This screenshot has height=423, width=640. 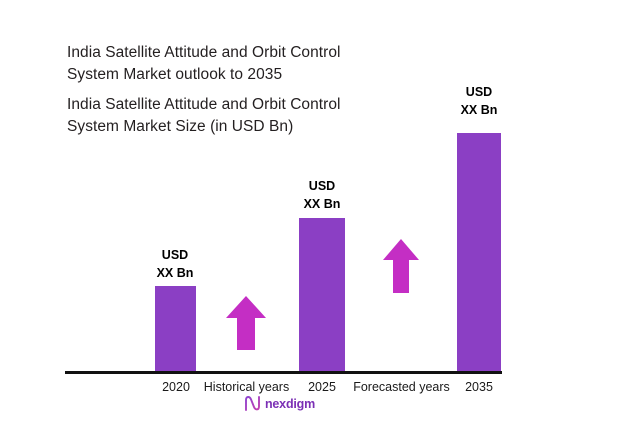 What do you see at coordinates (246, 323) in the screenshot?
I see `growth-arrow-historical-icon` at bounding box center [246, 323].